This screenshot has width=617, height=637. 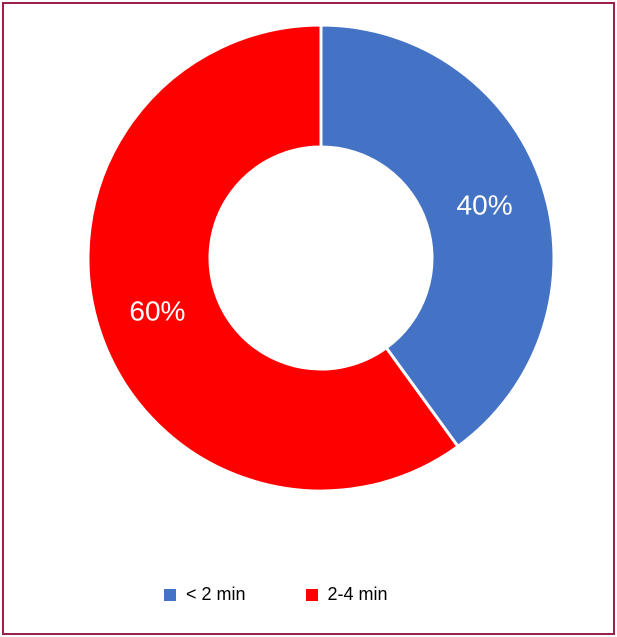 I want to click on legend-swatch-2-4-min, so click(x=311, y=594).